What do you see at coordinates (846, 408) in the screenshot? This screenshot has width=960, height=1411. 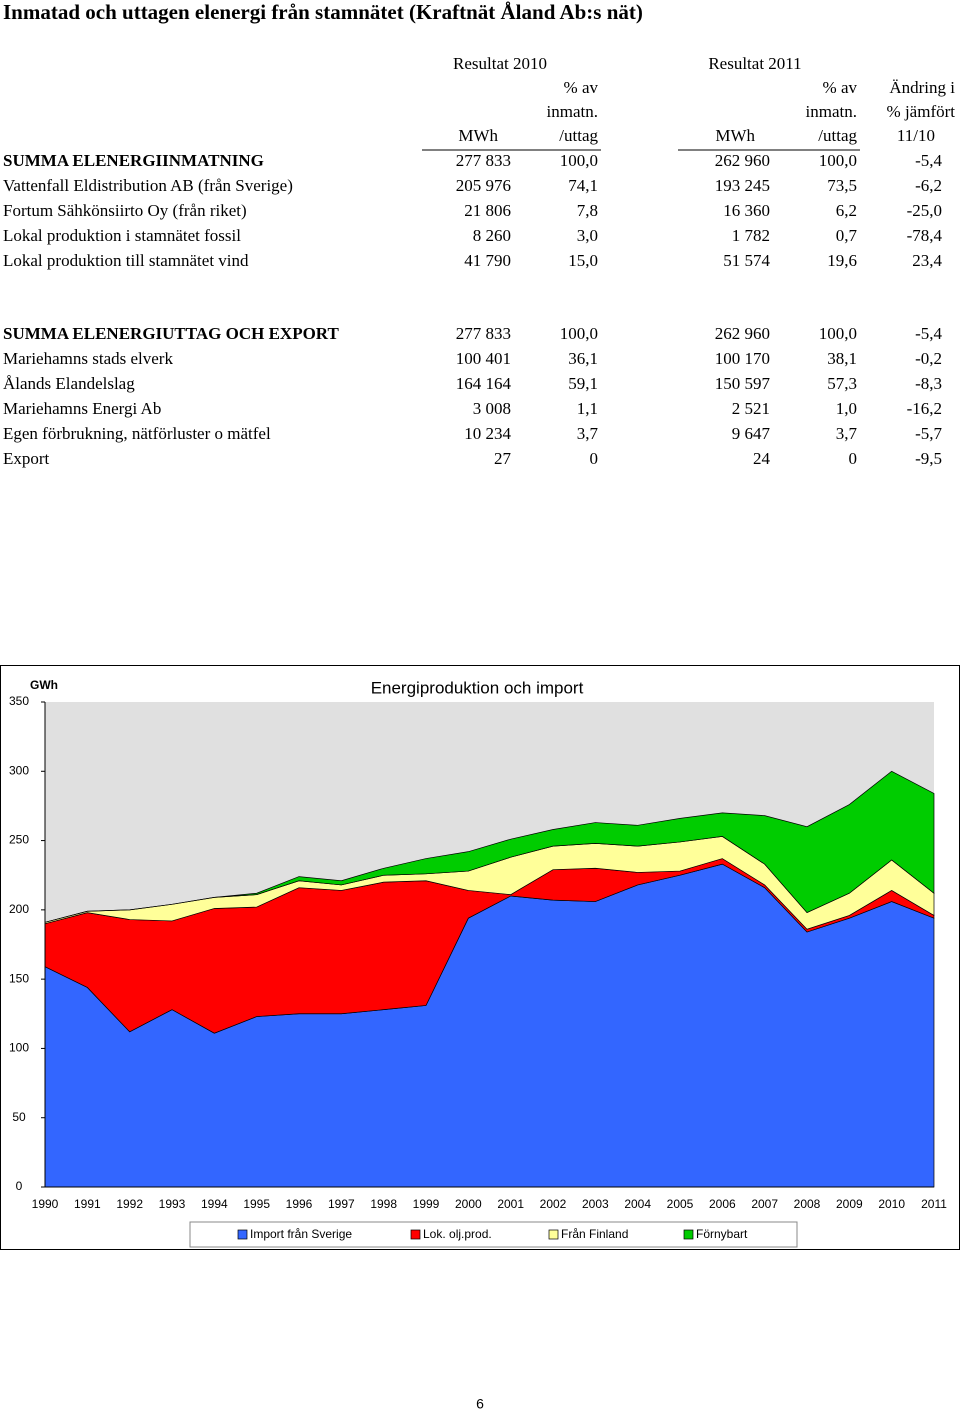 I see `cell: 1,0` at bounding box center [846, 408].